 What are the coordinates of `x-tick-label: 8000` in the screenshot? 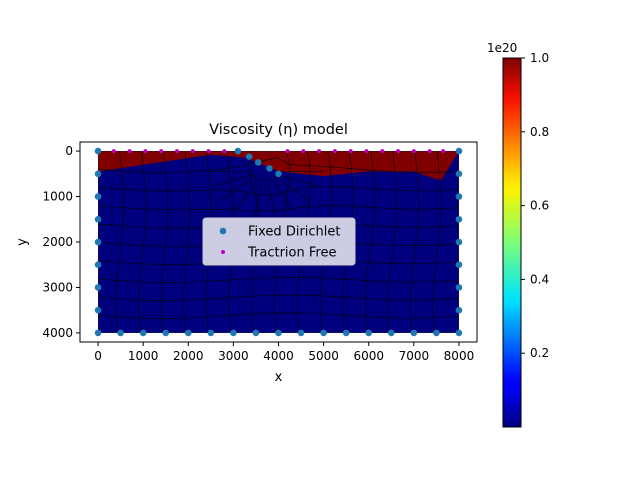 It's located at (459, 356).